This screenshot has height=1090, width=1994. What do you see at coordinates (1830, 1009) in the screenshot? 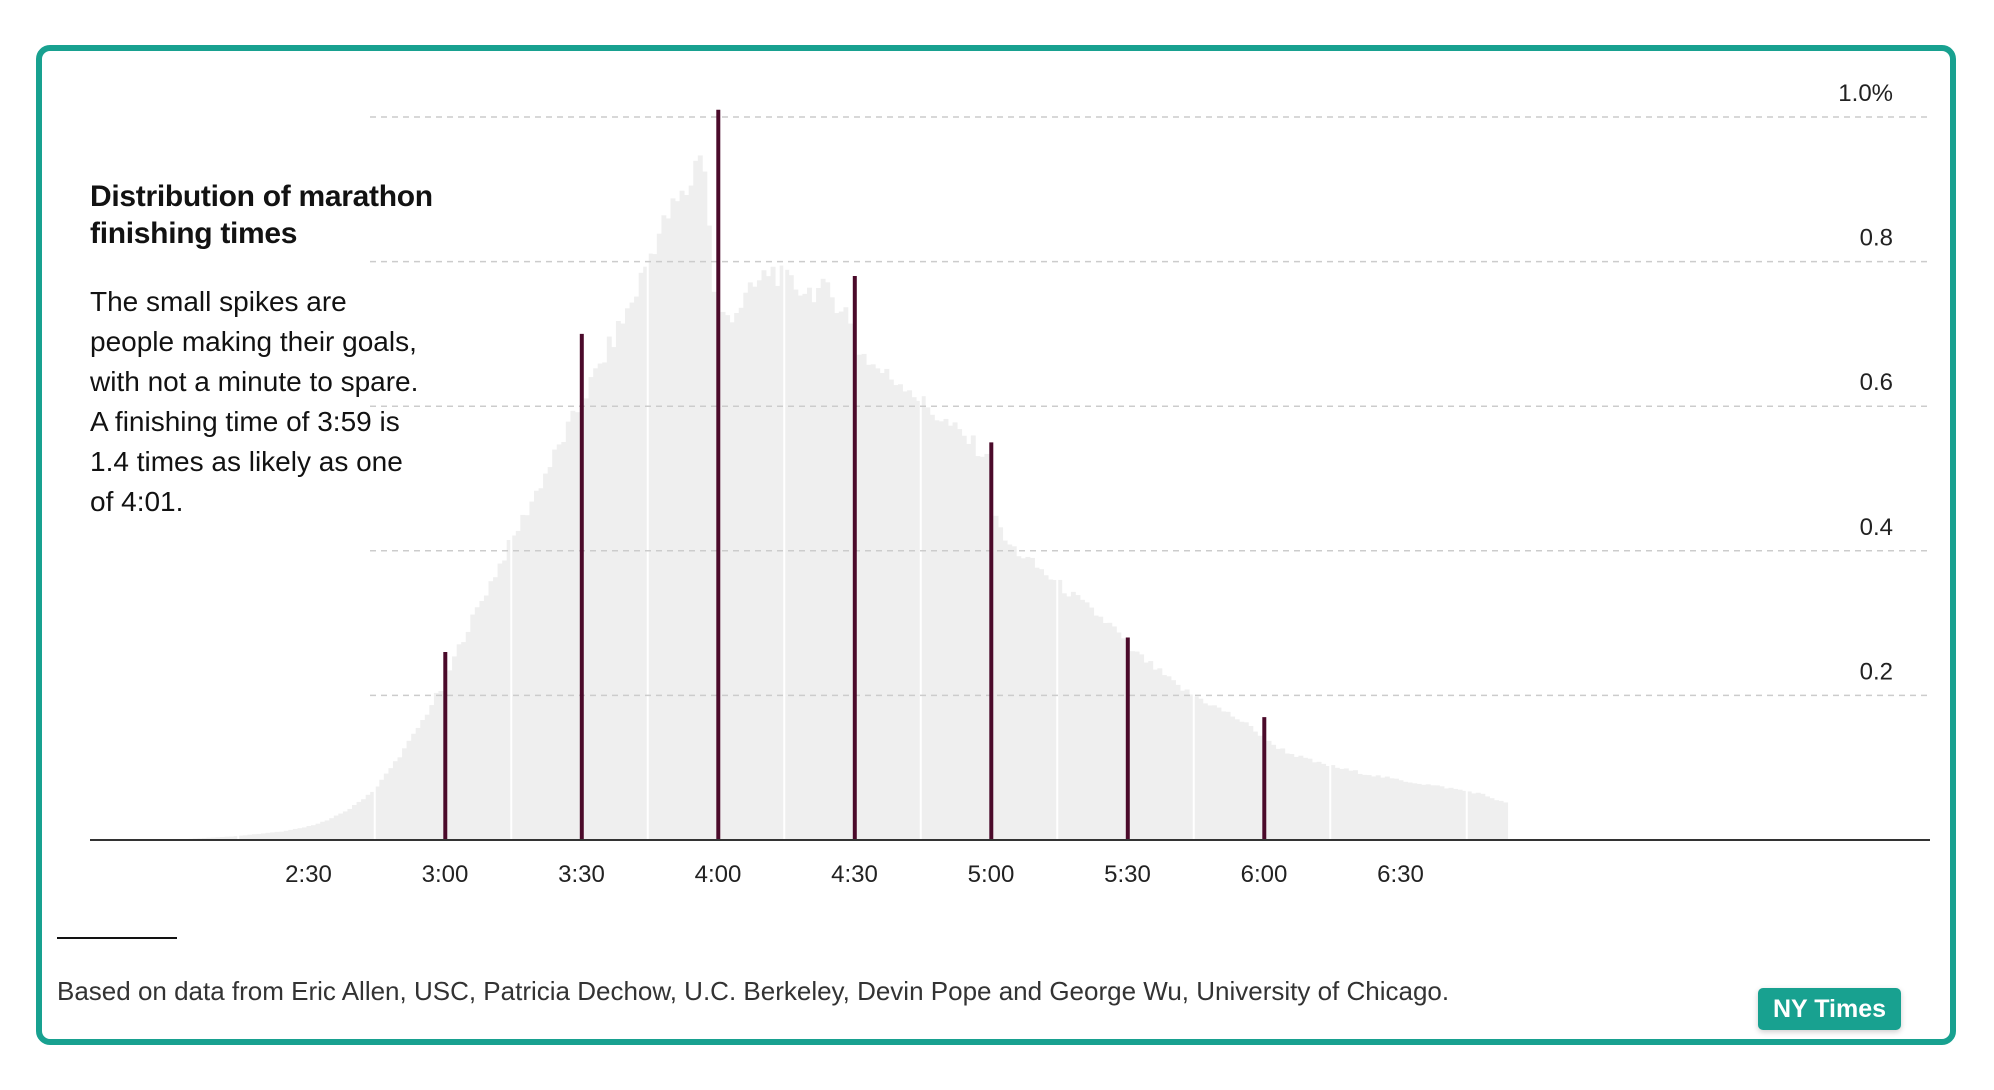
I see `nytimes-badge: NY Times` at bounding box center [1830, 1009].